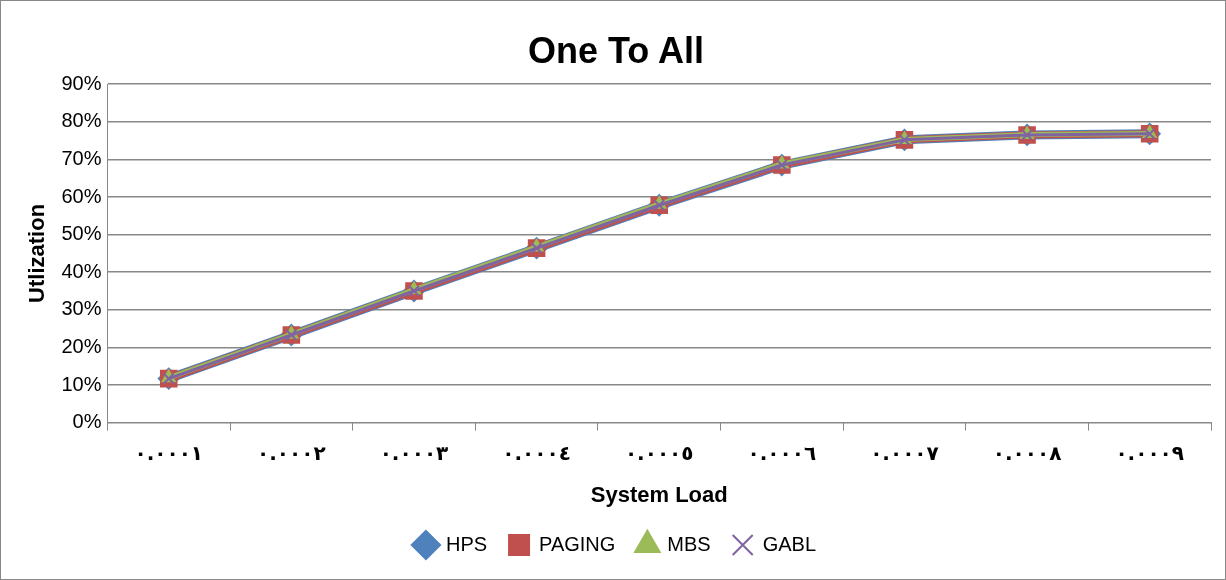 Image resolution: width=1226 pixels, height=580 pixels. Describe the element at coordinates (689, 543) in the screenshot. I see `legend-label: MBS` at that location.